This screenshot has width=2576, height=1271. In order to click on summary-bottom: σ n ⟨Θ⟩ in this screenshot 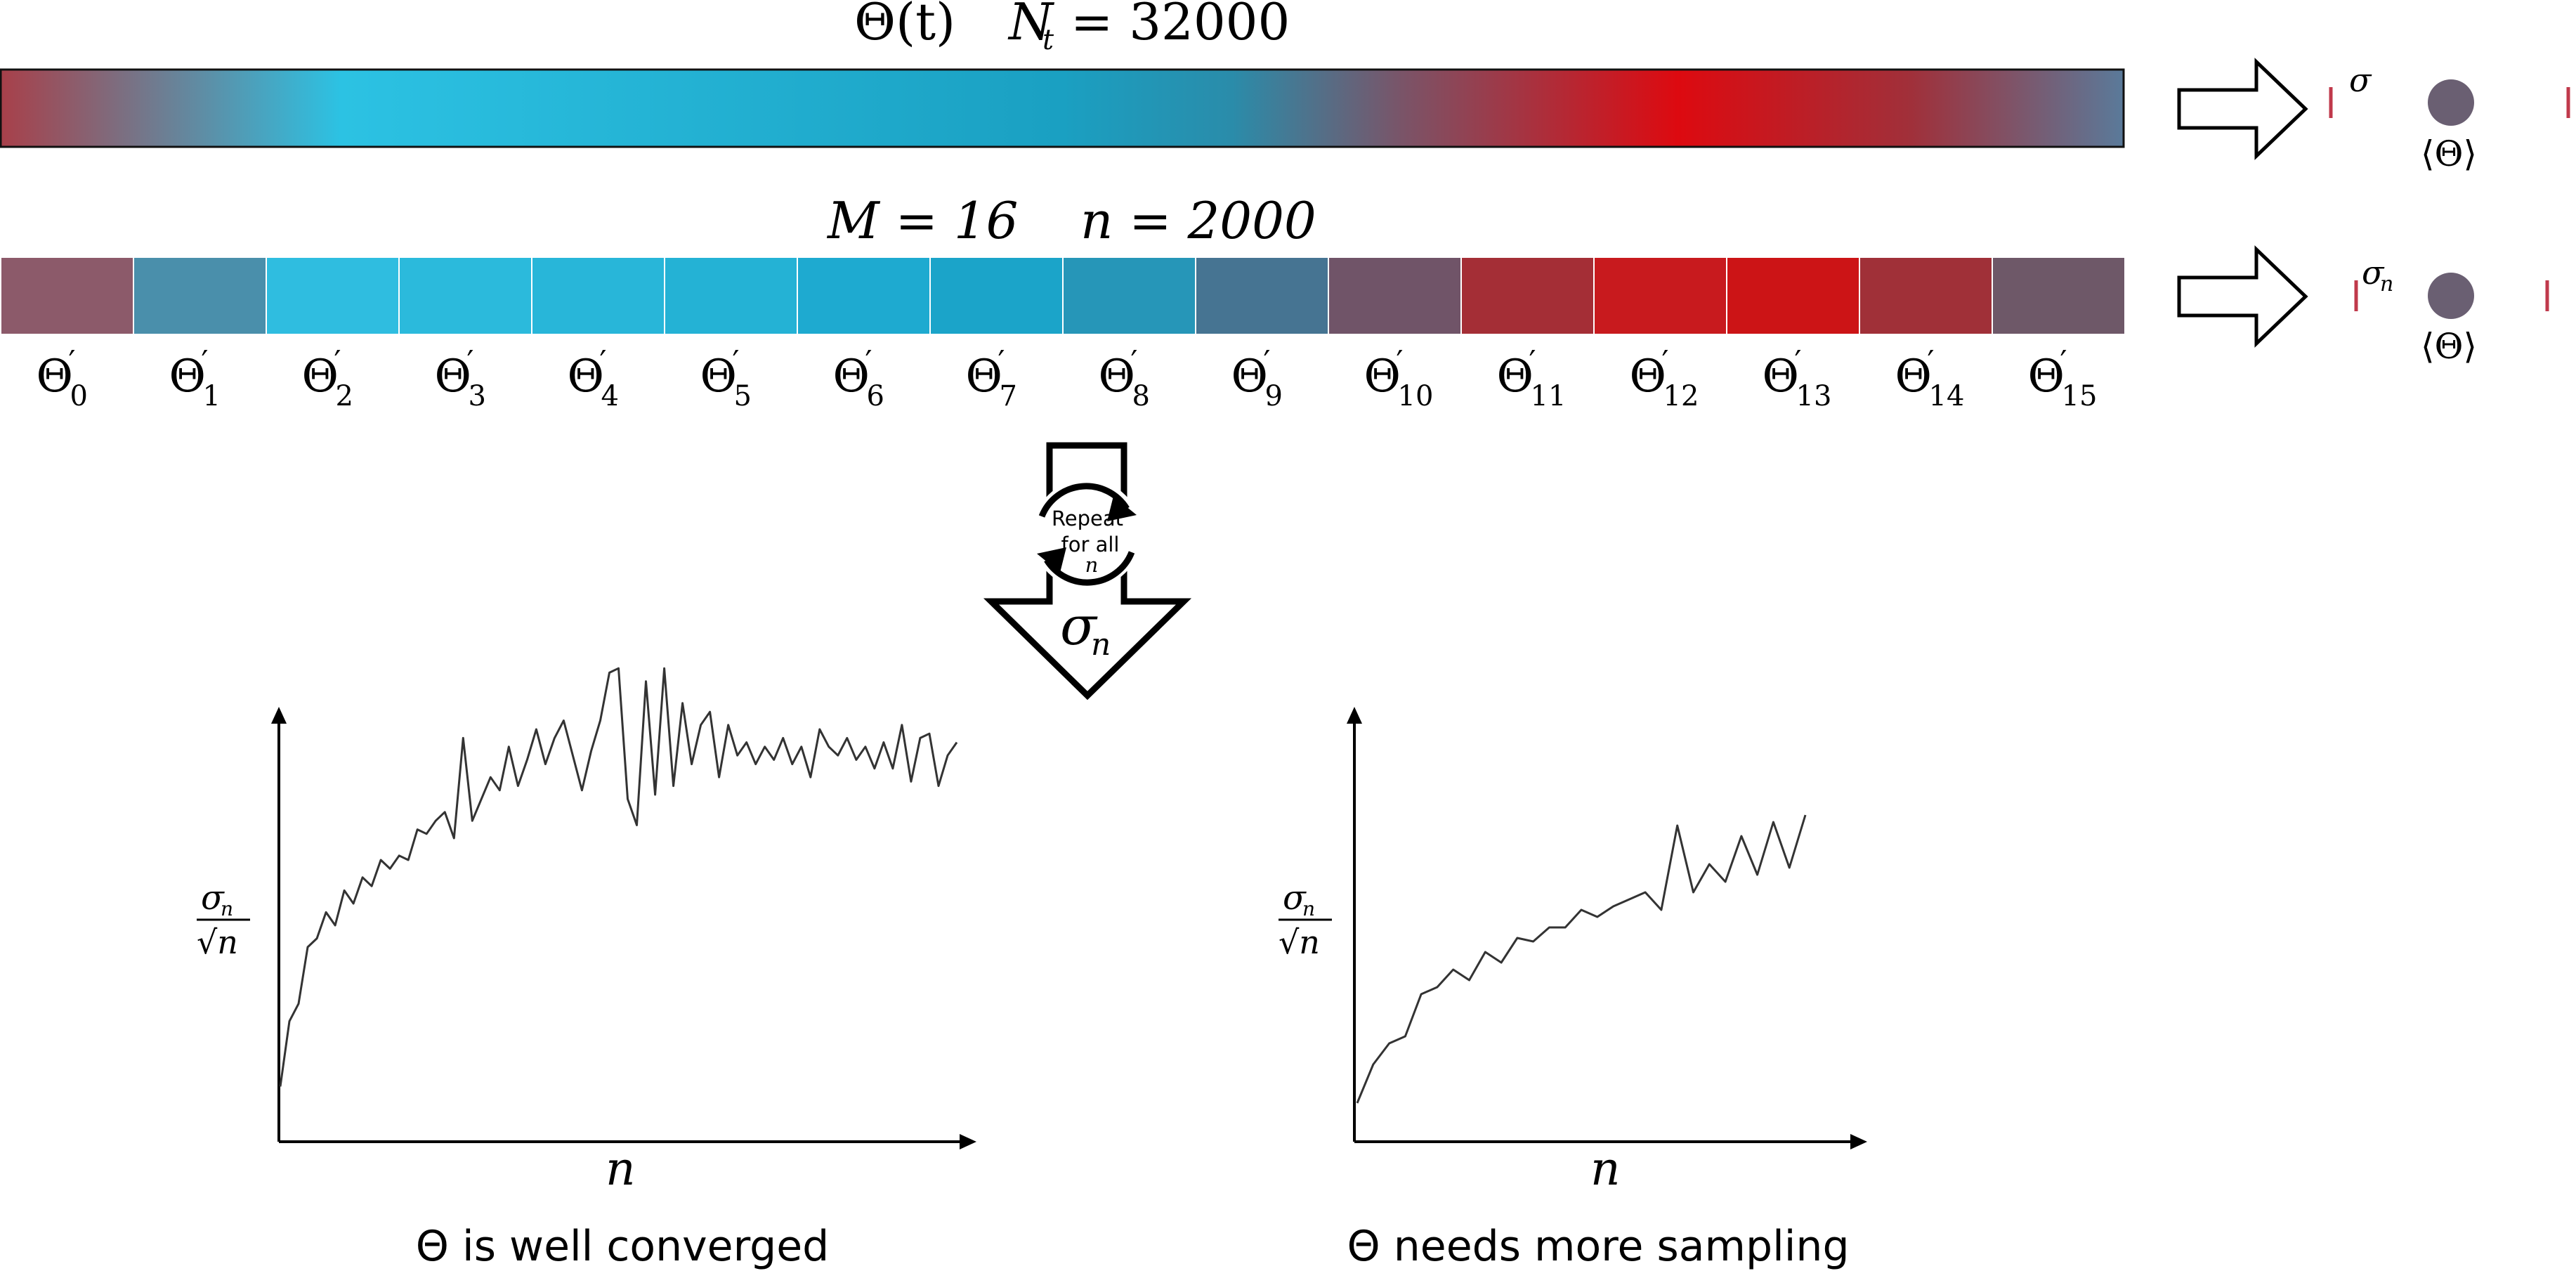, I will do `click(2451, 310)`.